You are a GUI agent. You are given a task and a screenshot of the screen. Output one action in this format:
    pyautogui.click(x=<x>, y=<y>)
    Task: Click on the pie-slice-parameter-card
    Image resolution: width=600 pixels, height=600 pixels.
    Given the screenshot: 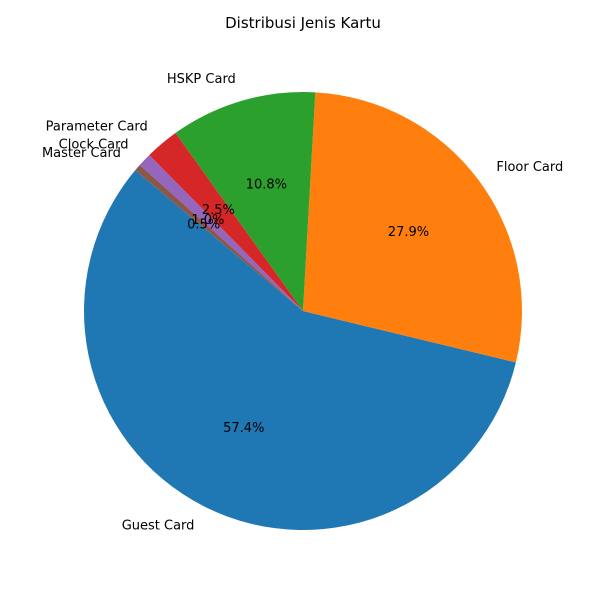 What is the action you would take?
    pyautogui.click(x=226, y=221)
    